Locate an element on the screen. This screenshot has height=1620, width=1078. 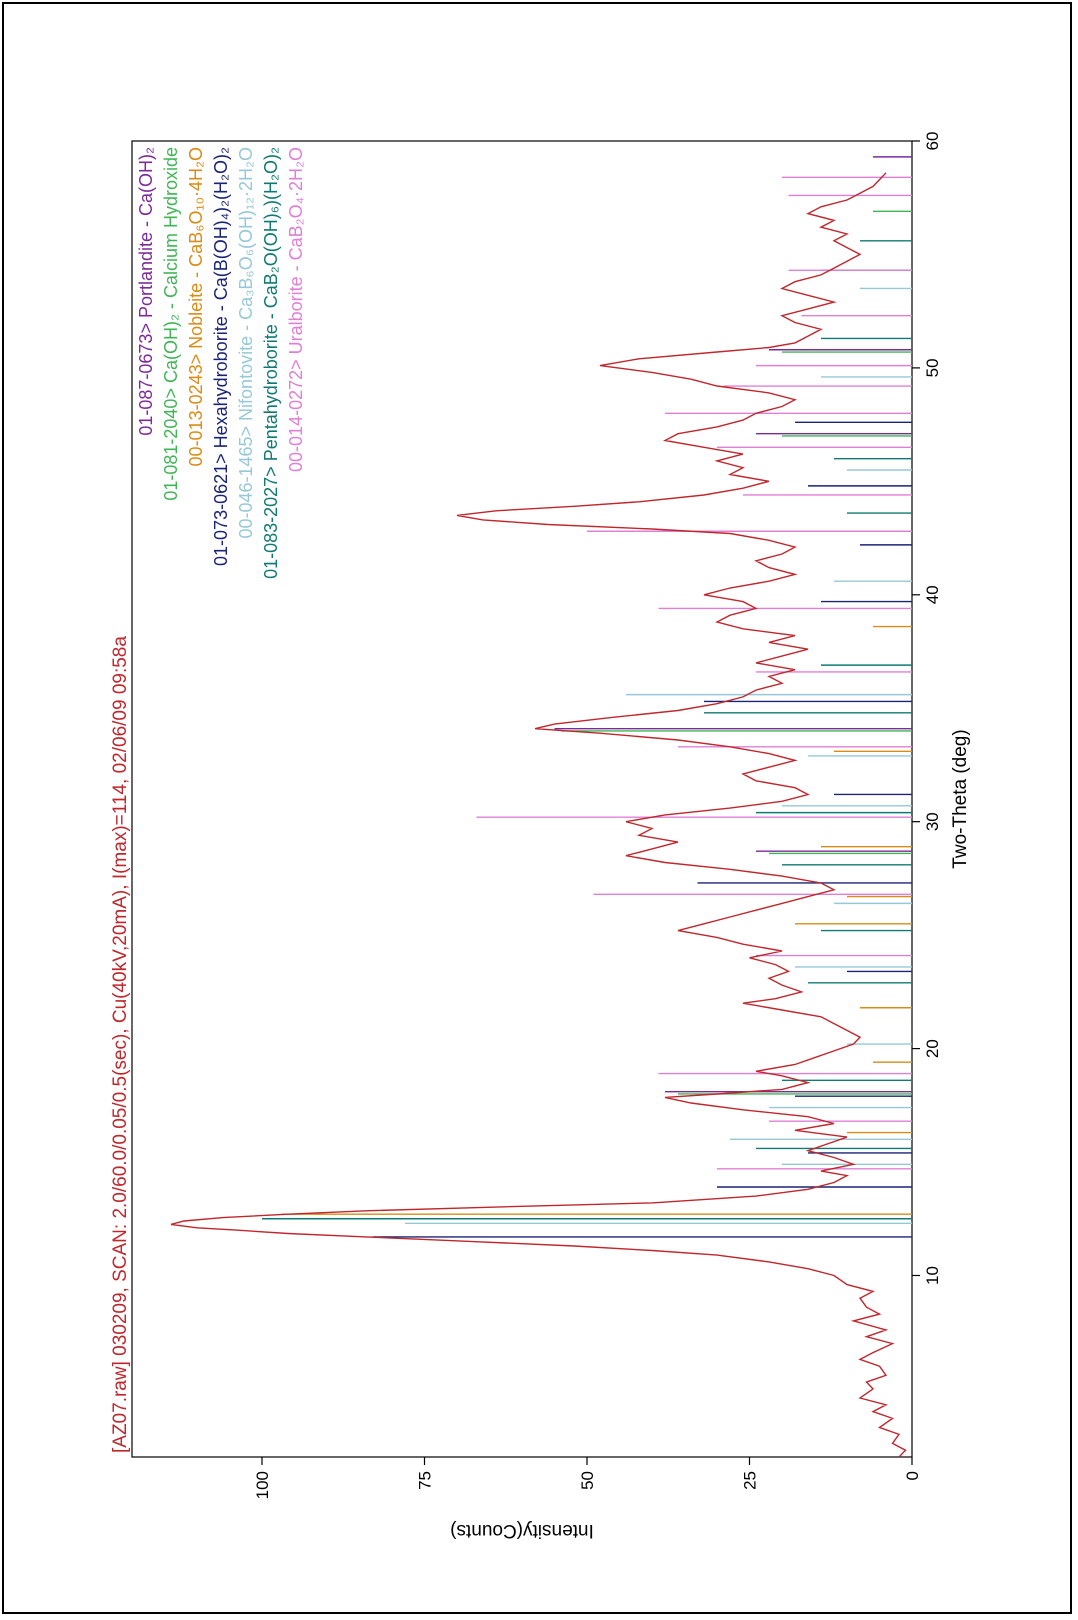
x-axis-label: Two-Theta (deg) is located at coordinates (960, 798).